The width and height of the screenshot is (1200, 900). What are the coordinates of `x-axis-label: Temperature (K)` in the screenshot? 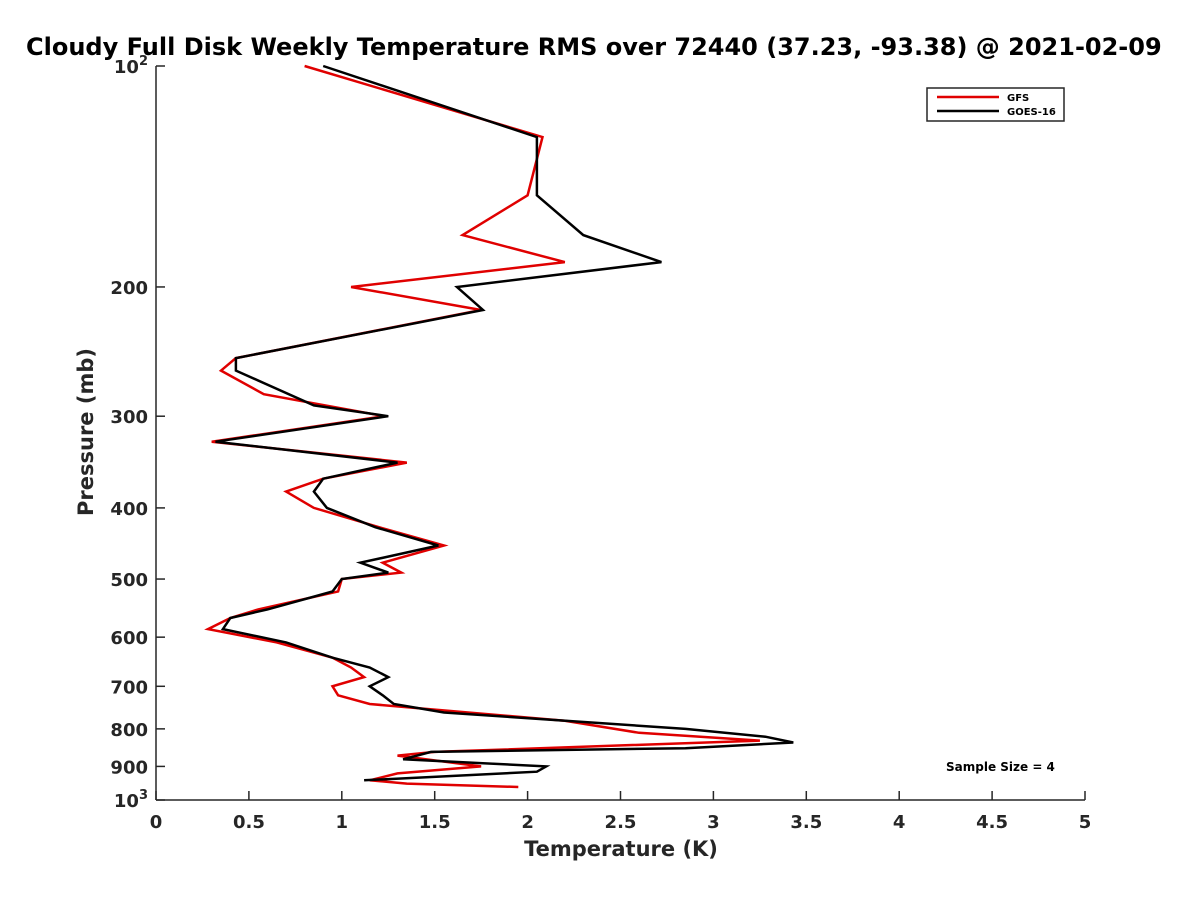 It's located at (621, 849).